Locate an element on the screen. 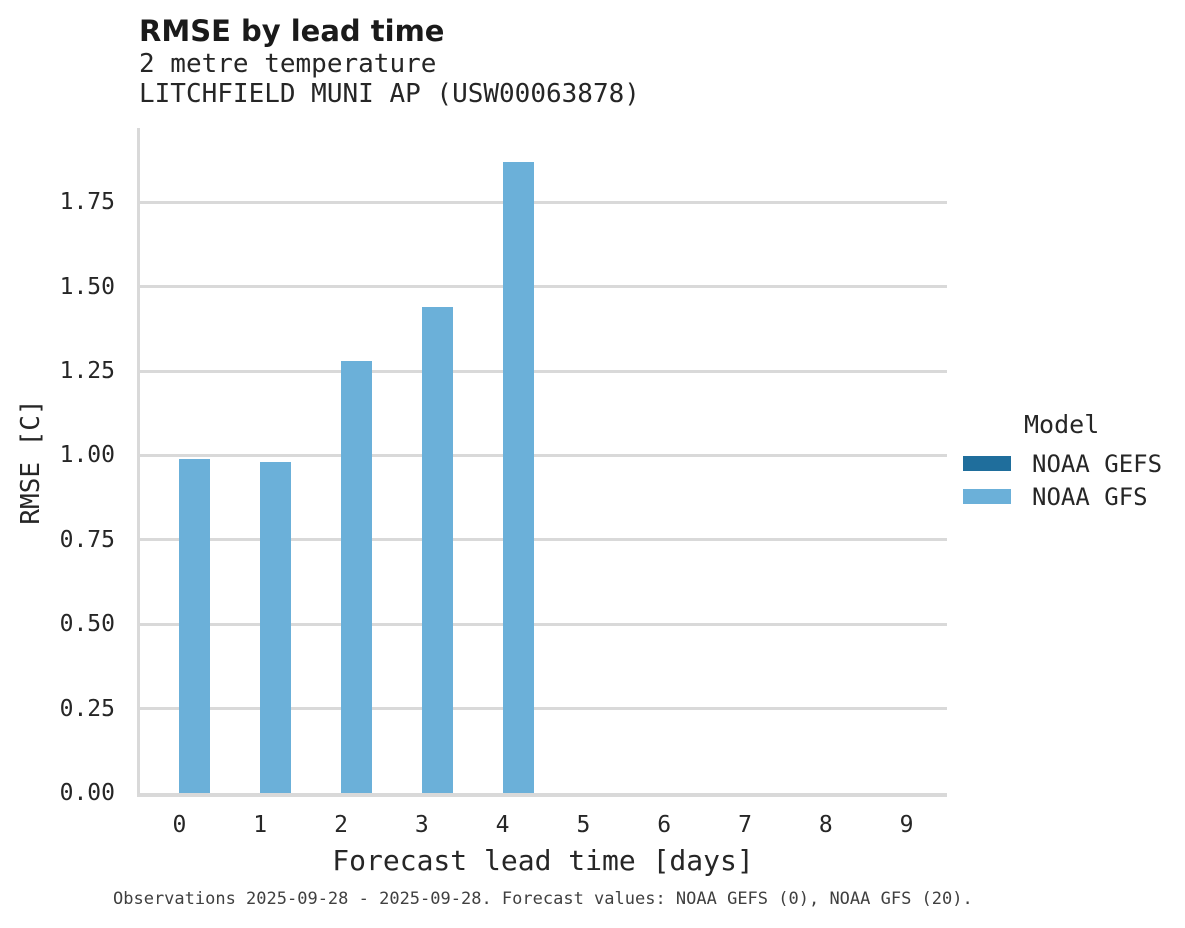 This screenshot has width=1185, height=928. x-tick-label: 5 is located at coordinates (583, 825).